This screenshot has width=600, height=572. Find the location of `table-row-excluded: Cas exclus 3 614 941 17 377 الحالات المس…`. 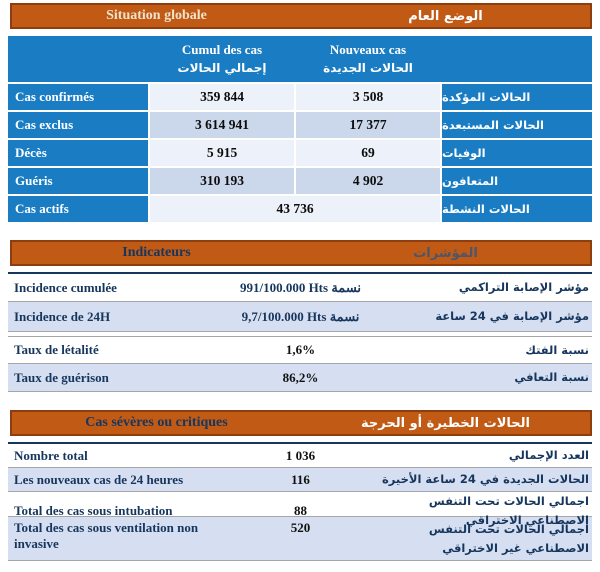

table-row-excluded: Cas exclus 3 614 941 17 377 الحالات المس… is located at coordinates (300, 125).